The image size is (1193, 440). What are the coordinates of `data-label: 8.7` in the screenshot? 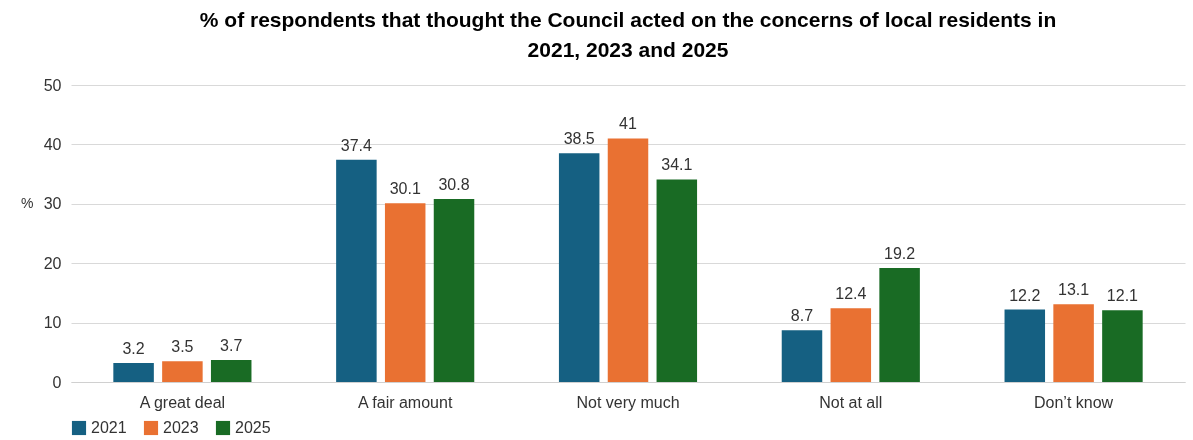 It's located at (802, 316).